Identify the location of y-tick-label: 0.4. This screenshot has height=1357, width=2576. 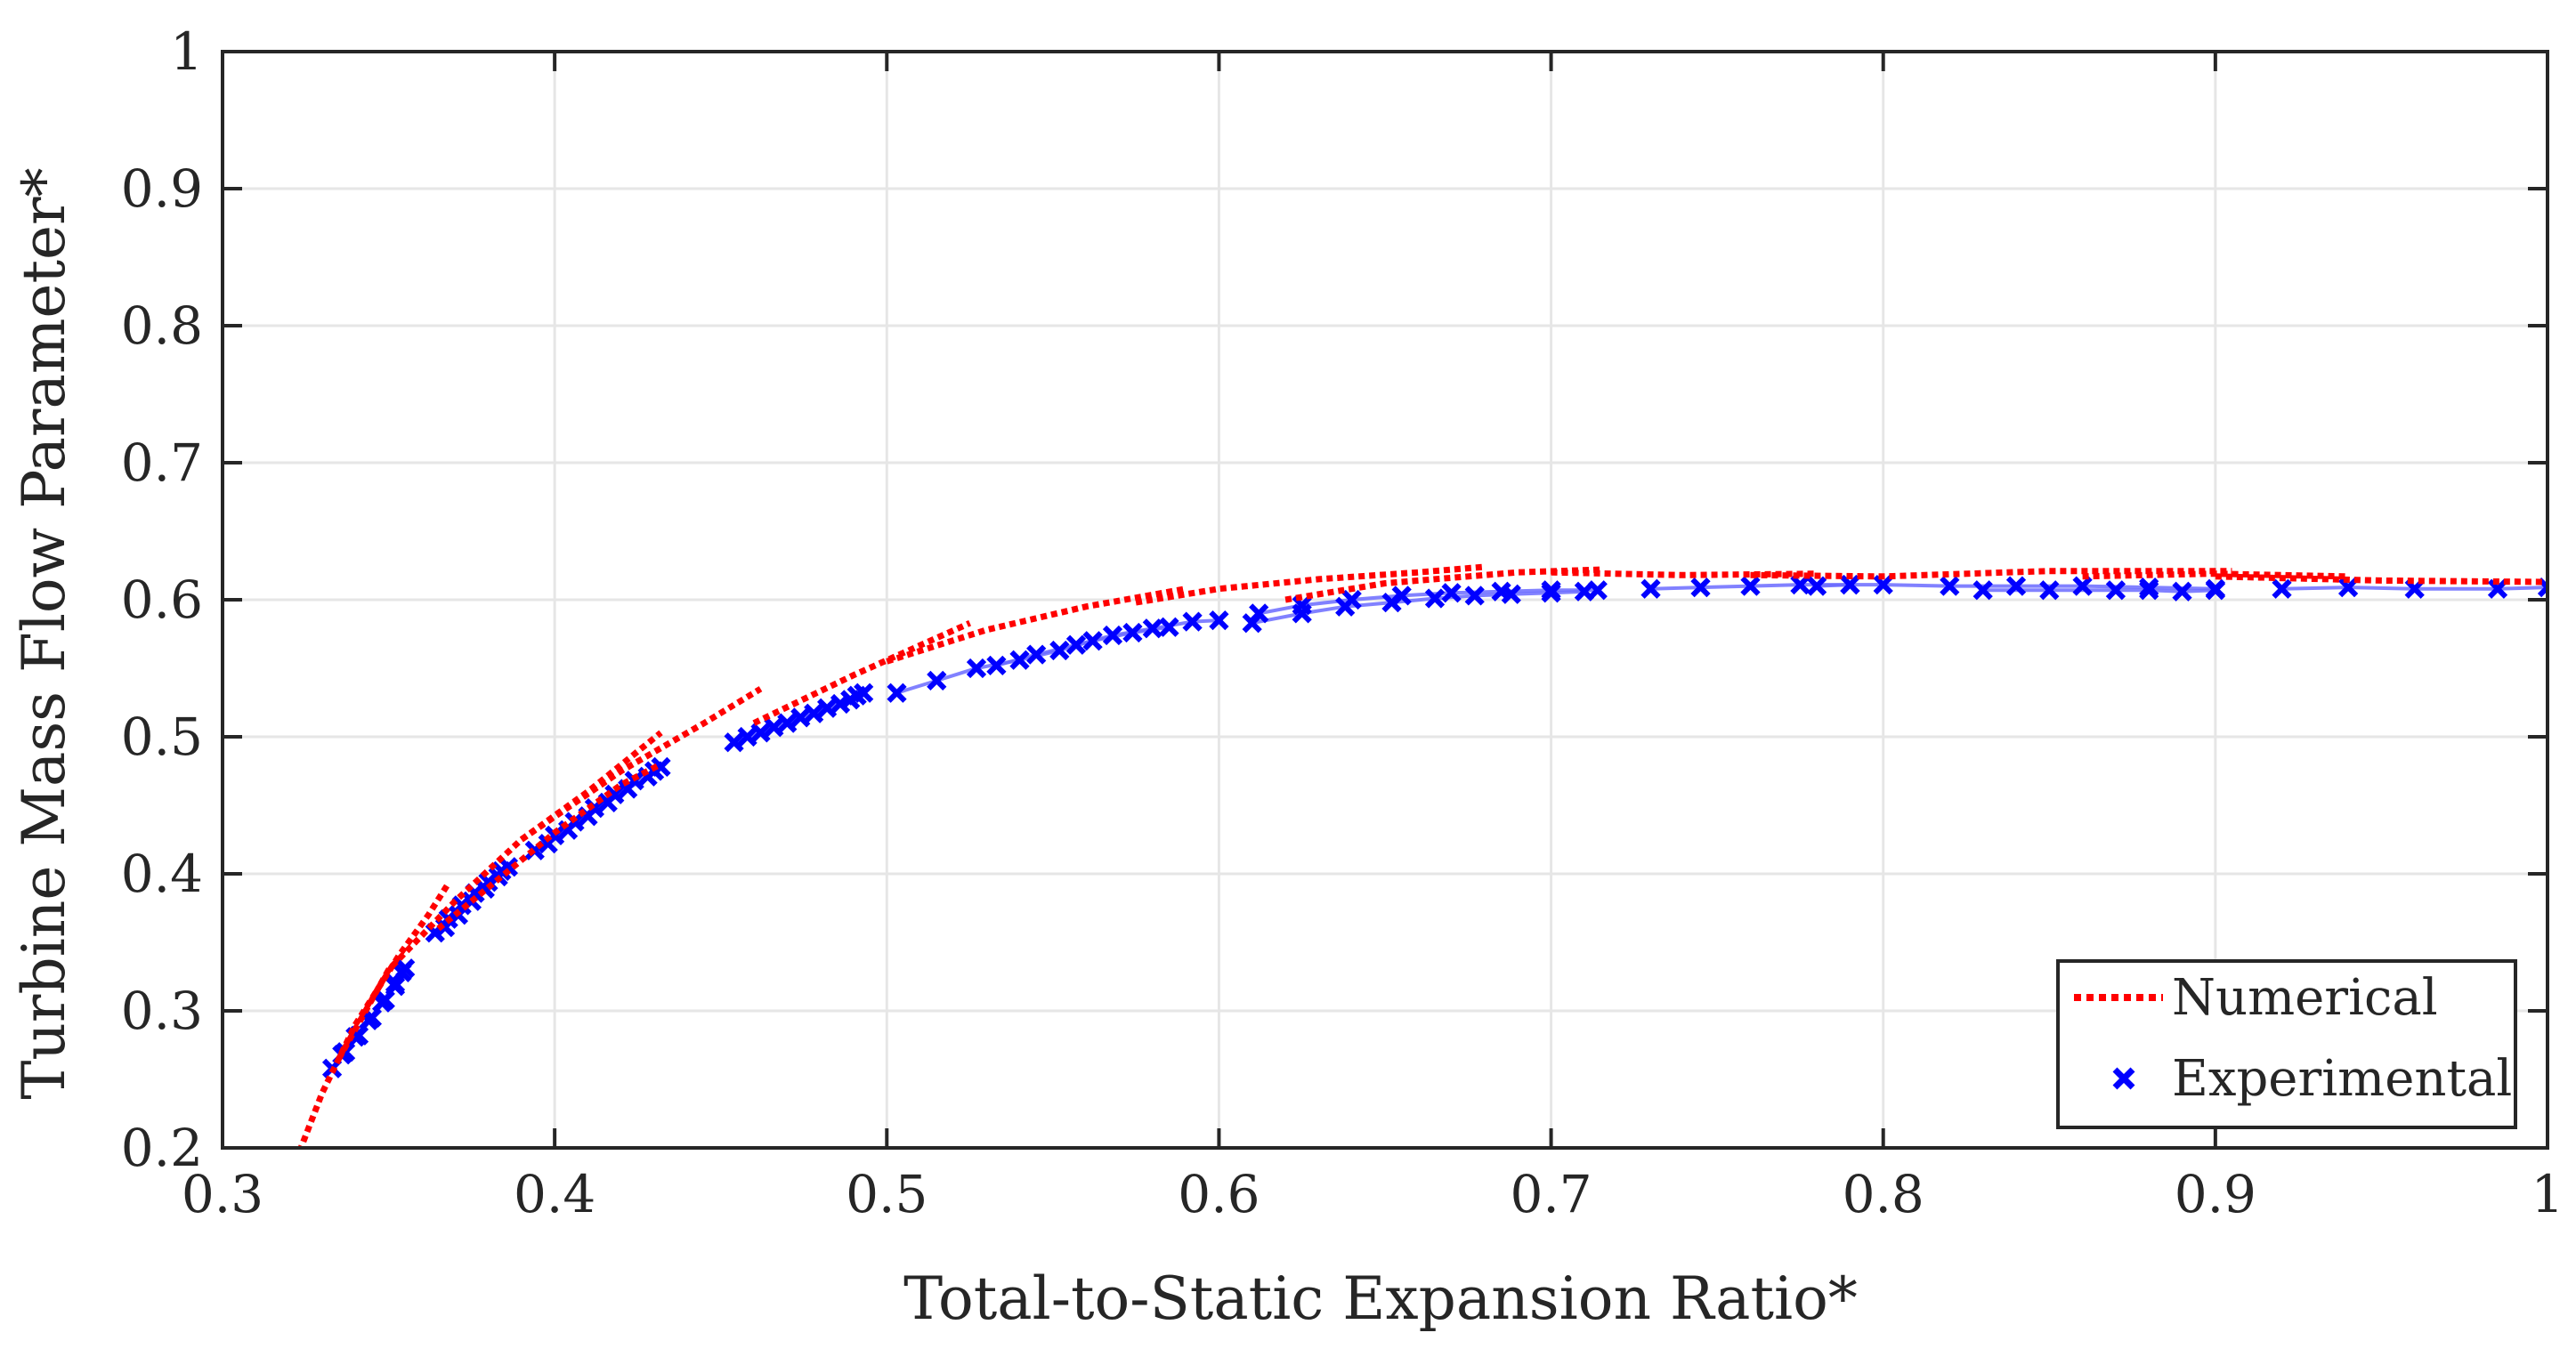
(162, 874).